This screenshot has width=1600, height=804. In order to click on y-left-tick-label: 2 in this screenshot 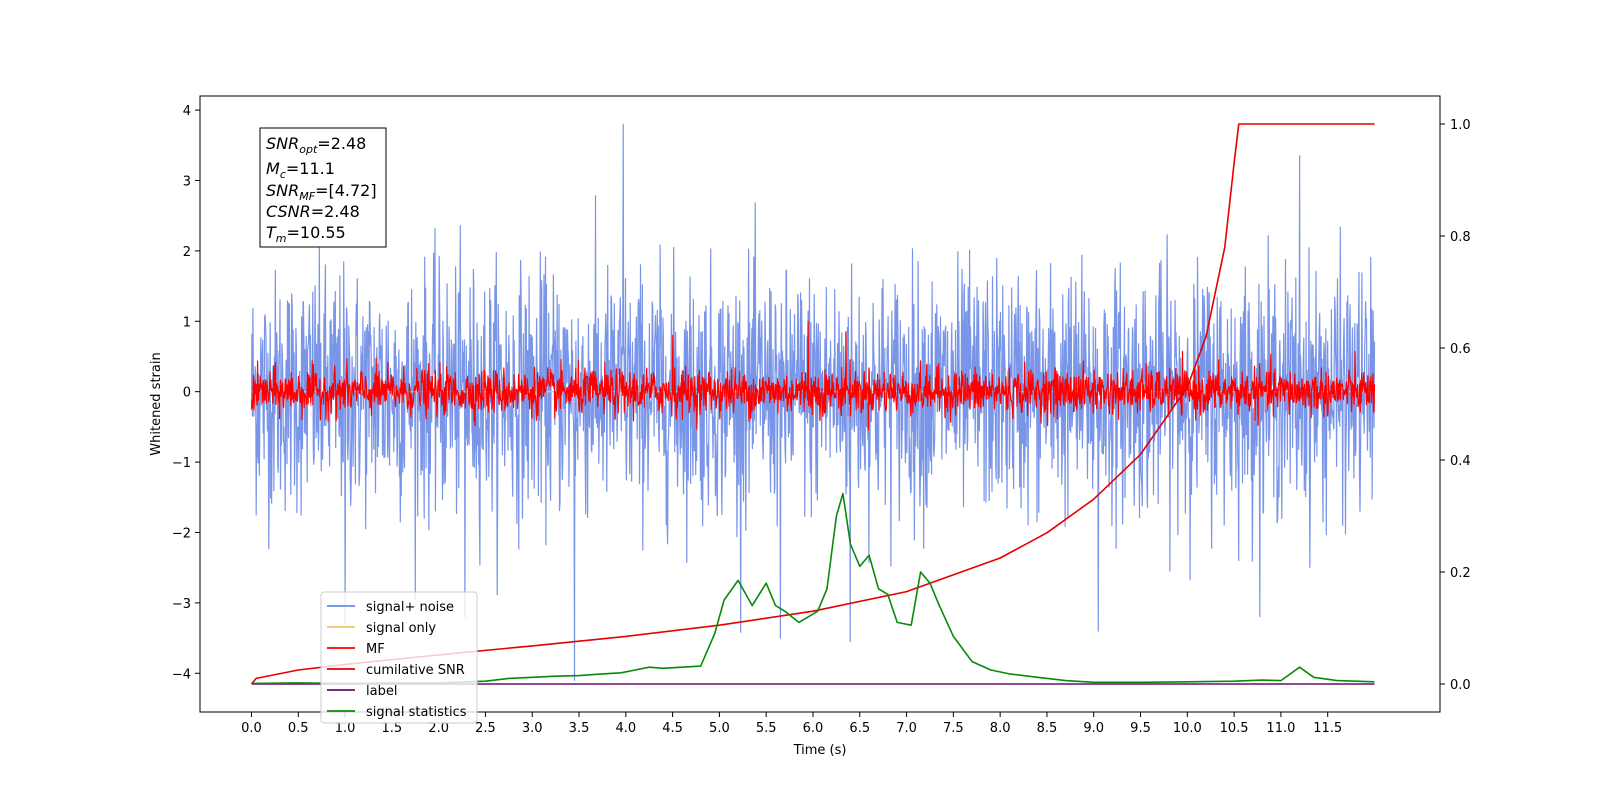, I will do `click(187, 252)`.